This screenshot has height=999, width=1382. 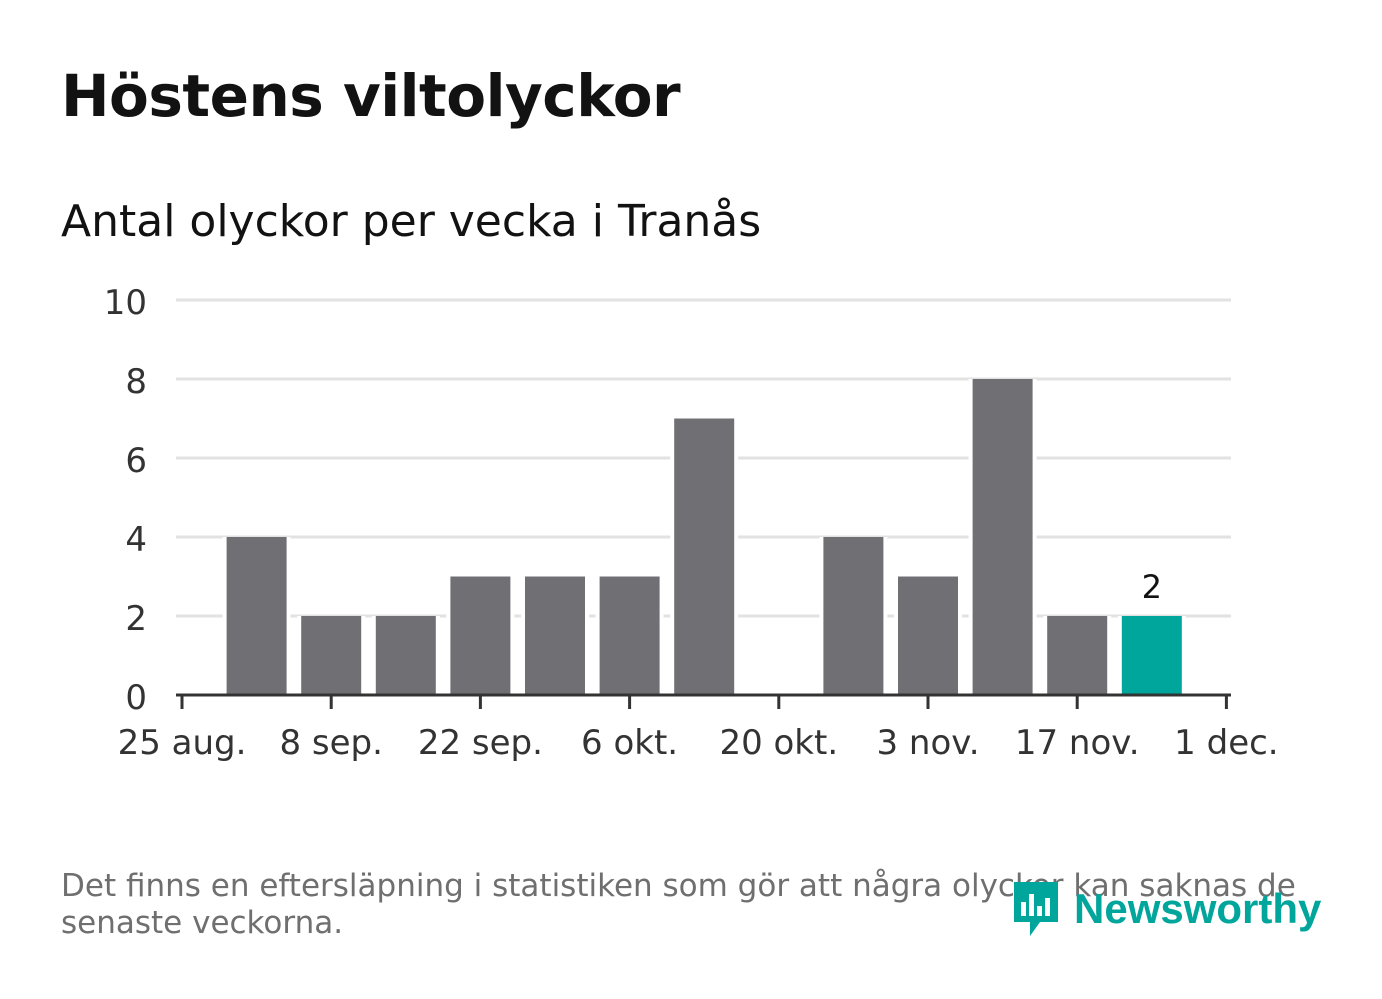 What do you see at coordinates (136, 540) in the screenshot?
I see `y-tick-label-4: 4` at bounding box center [136, 540].